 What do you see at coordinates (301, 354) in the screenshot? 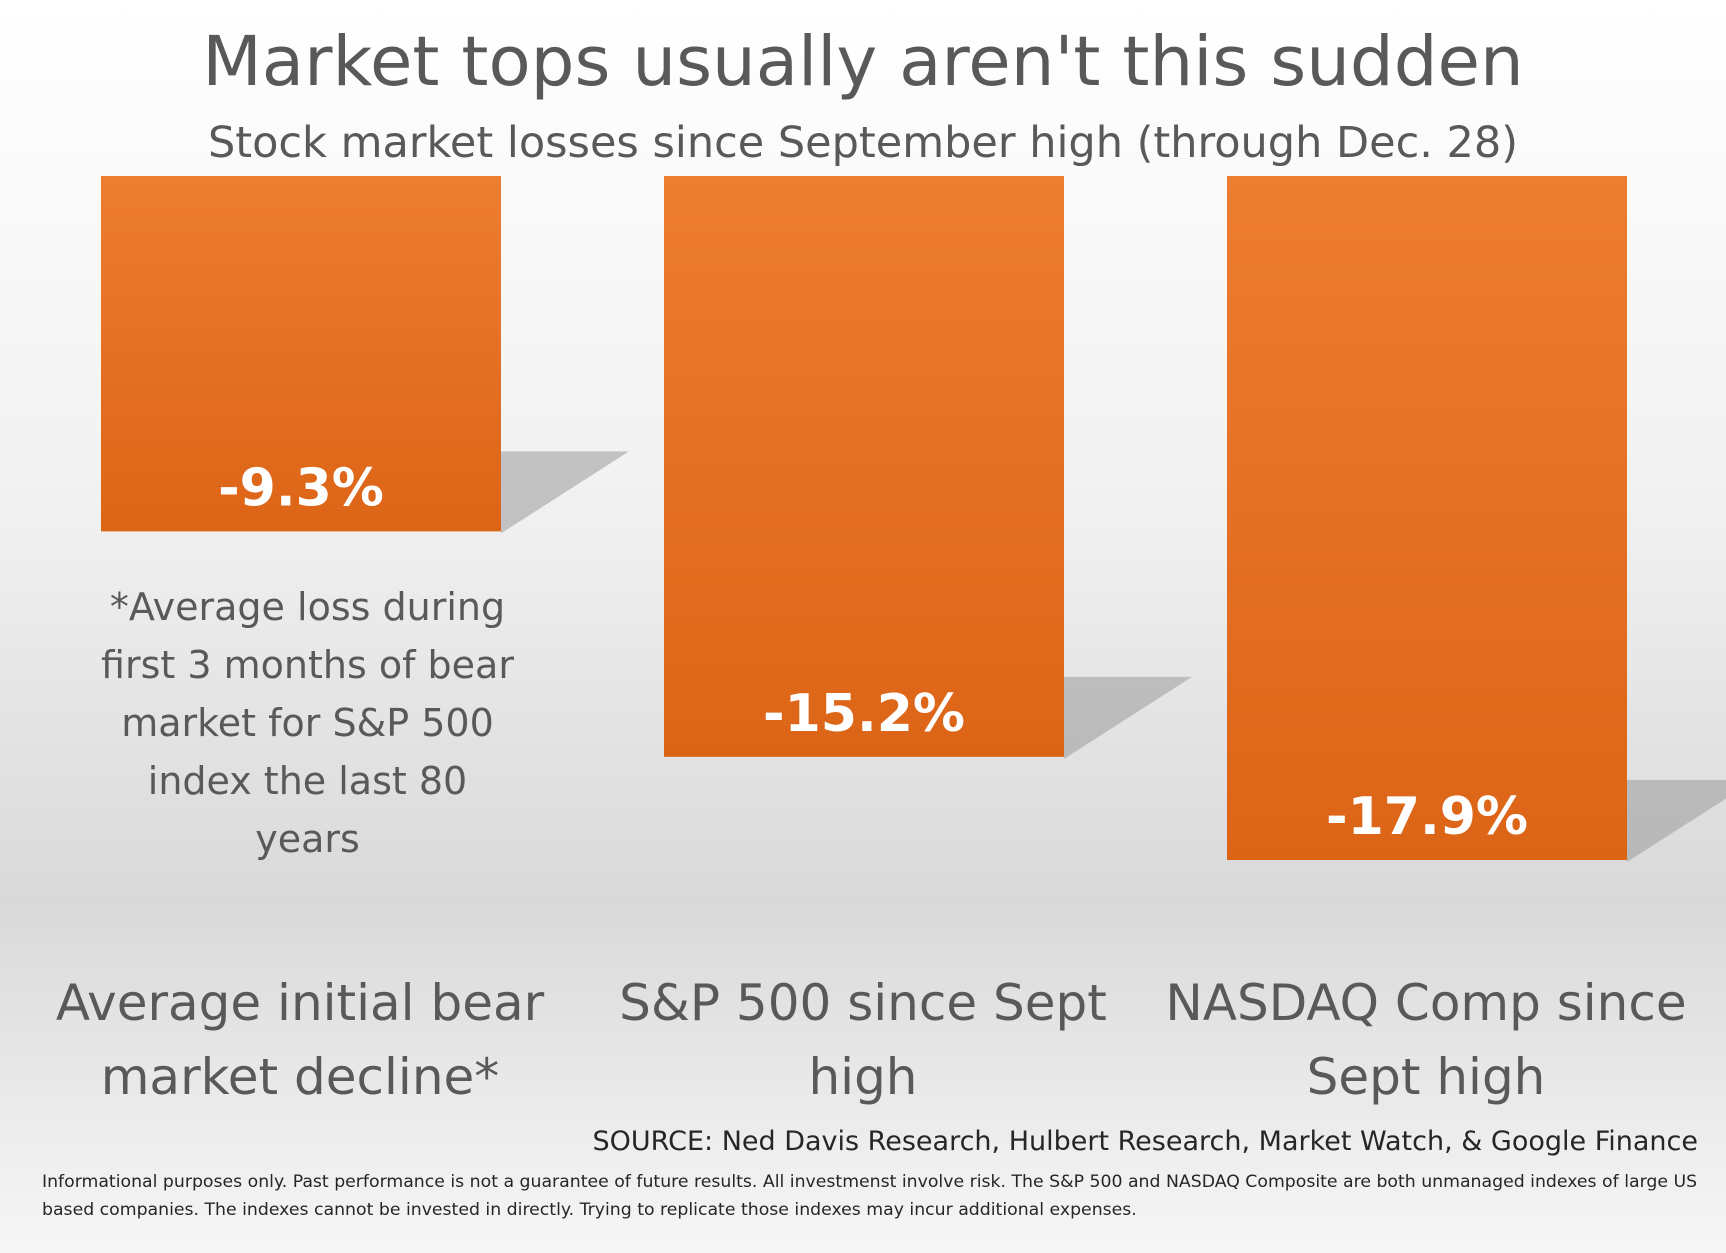
I see `bar-avg-bear` at bounding box center [301, 354].